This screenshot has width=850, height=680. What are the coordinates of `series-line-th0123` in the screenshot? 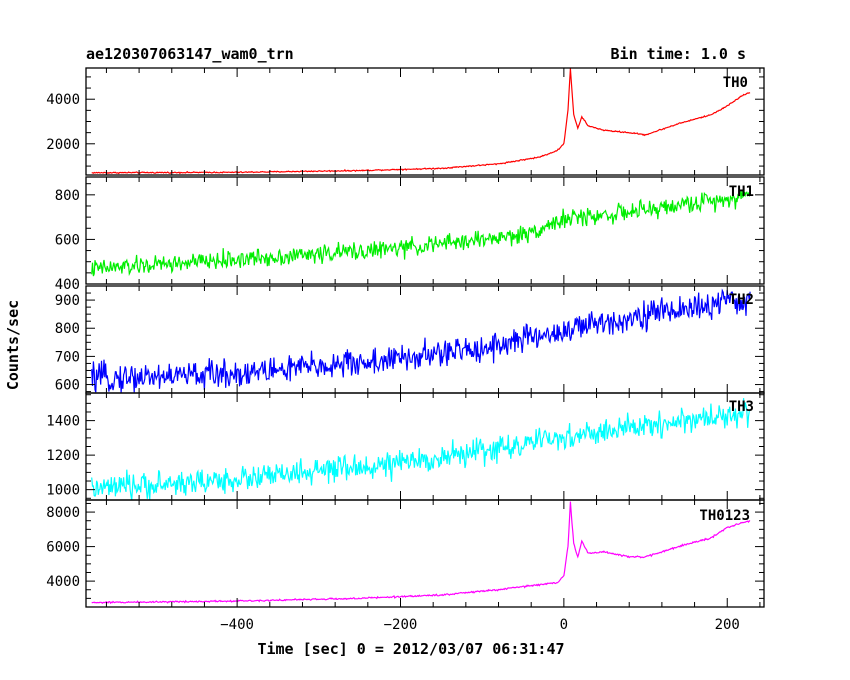 It's located at (421, 553).